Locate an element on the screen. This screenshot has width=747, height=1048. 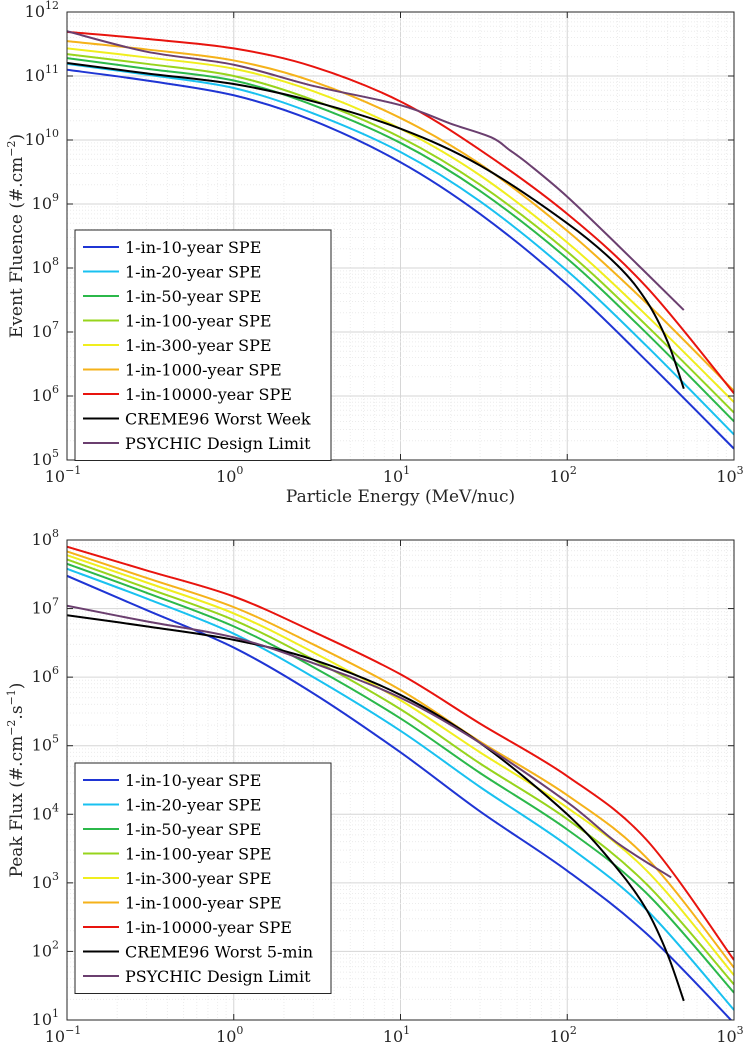
x-axis-label: Particle Energy (MeV/nuc) is located at coordinates (400, 497).